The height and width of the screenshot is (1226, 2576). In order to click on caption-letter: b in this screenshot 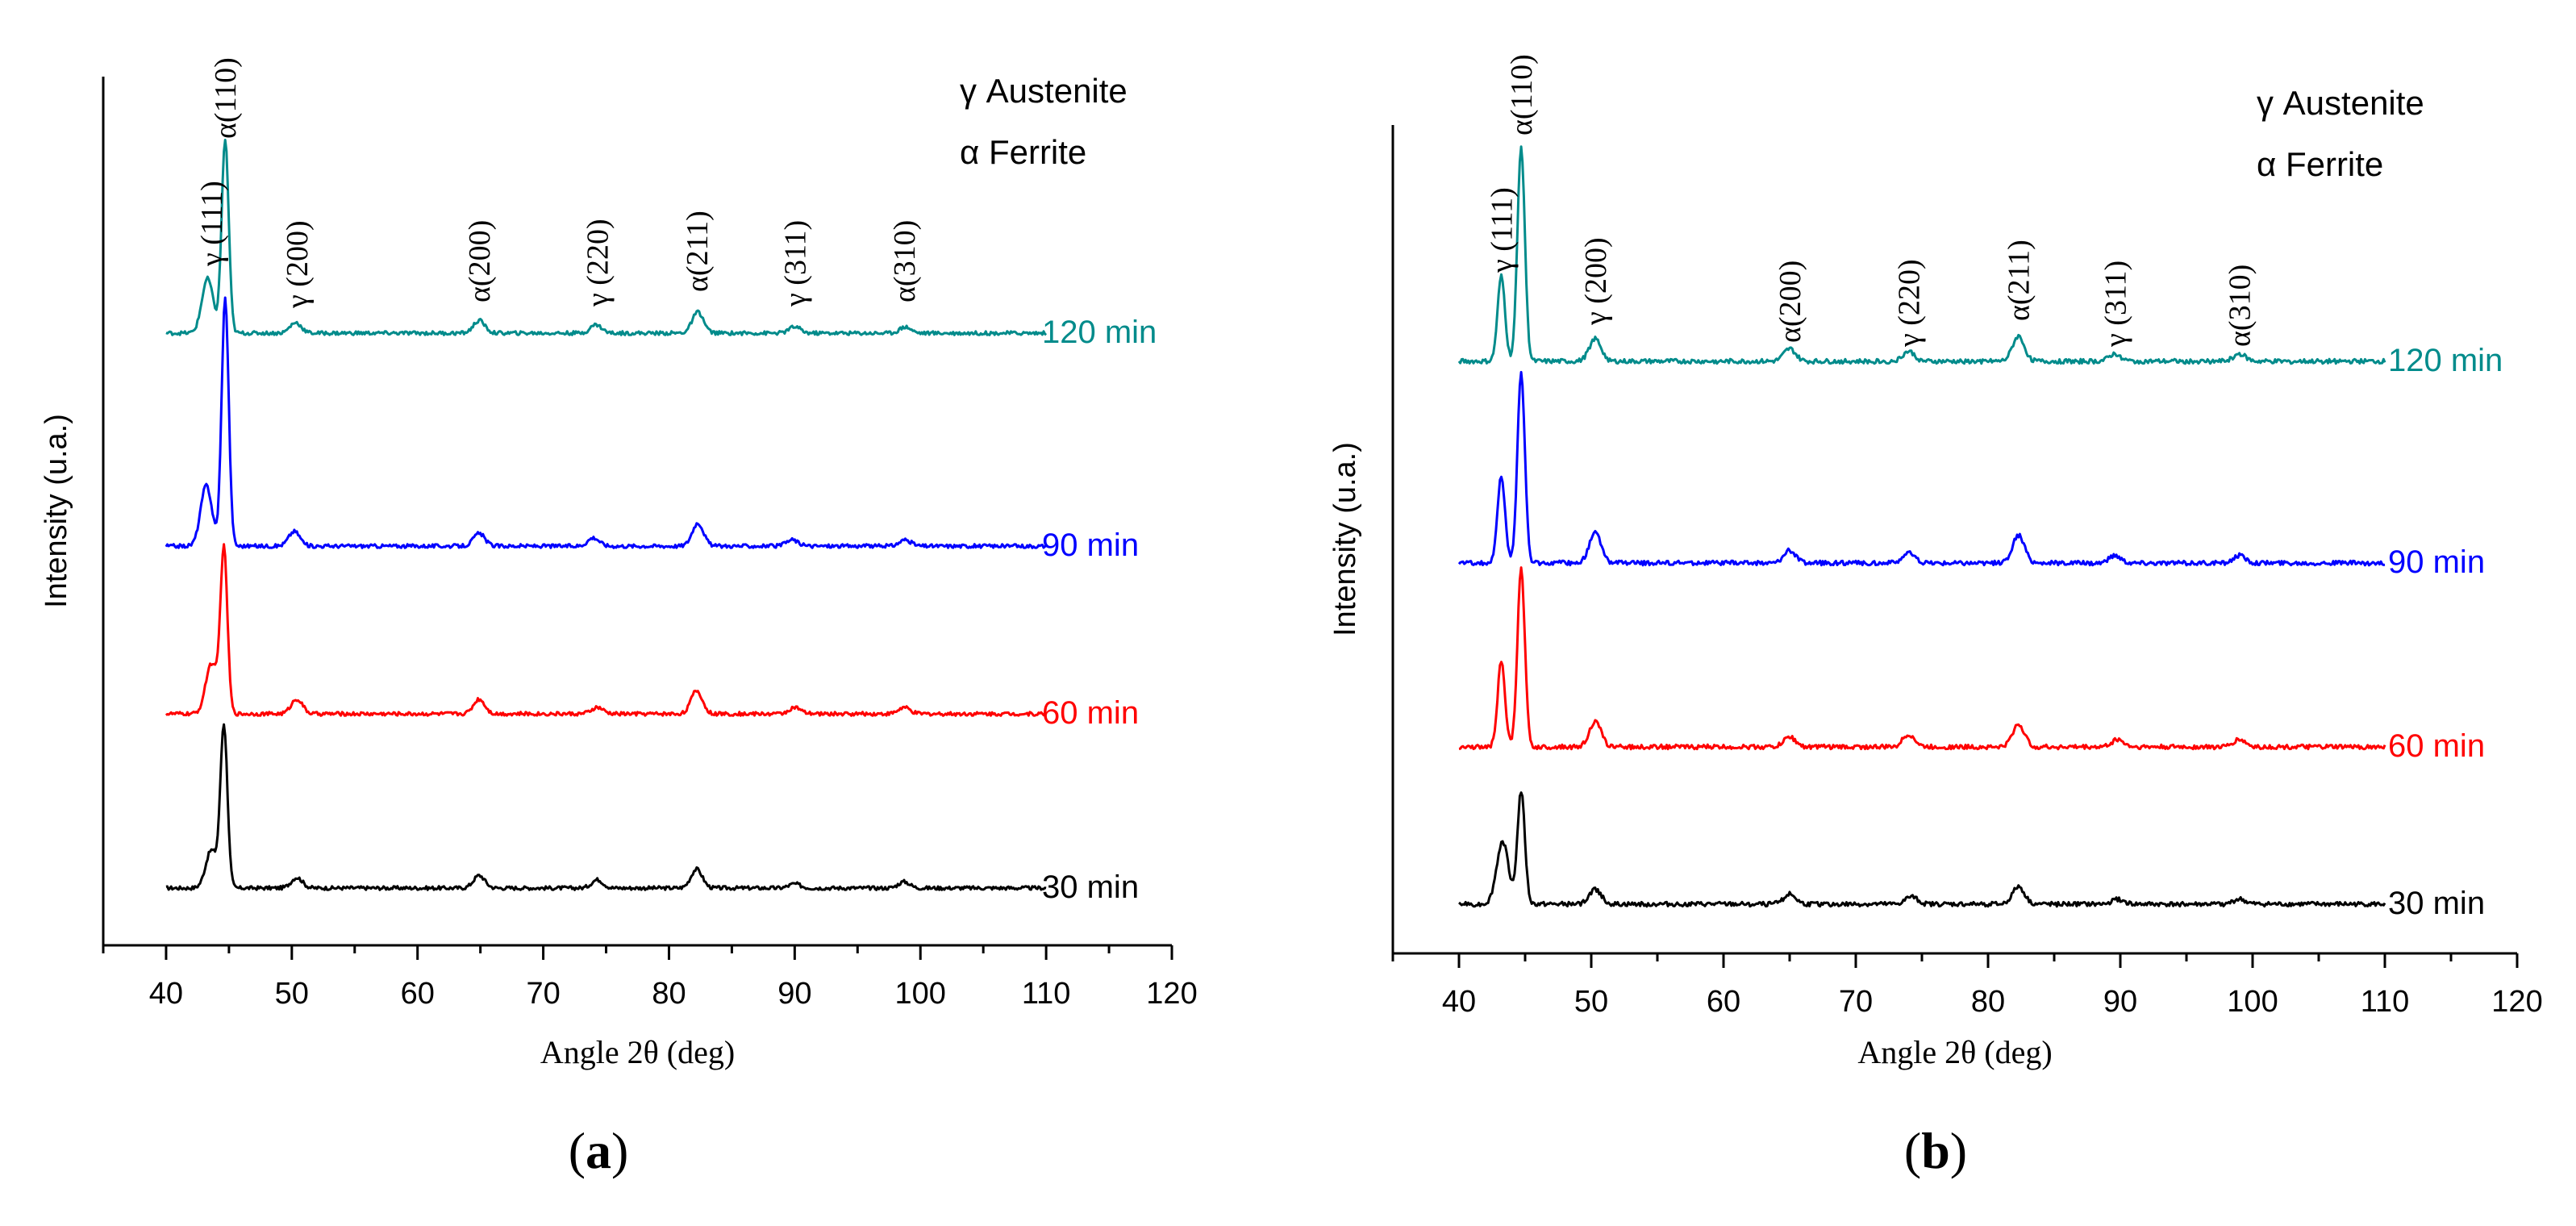, I will do `click(1935, 1150)`.